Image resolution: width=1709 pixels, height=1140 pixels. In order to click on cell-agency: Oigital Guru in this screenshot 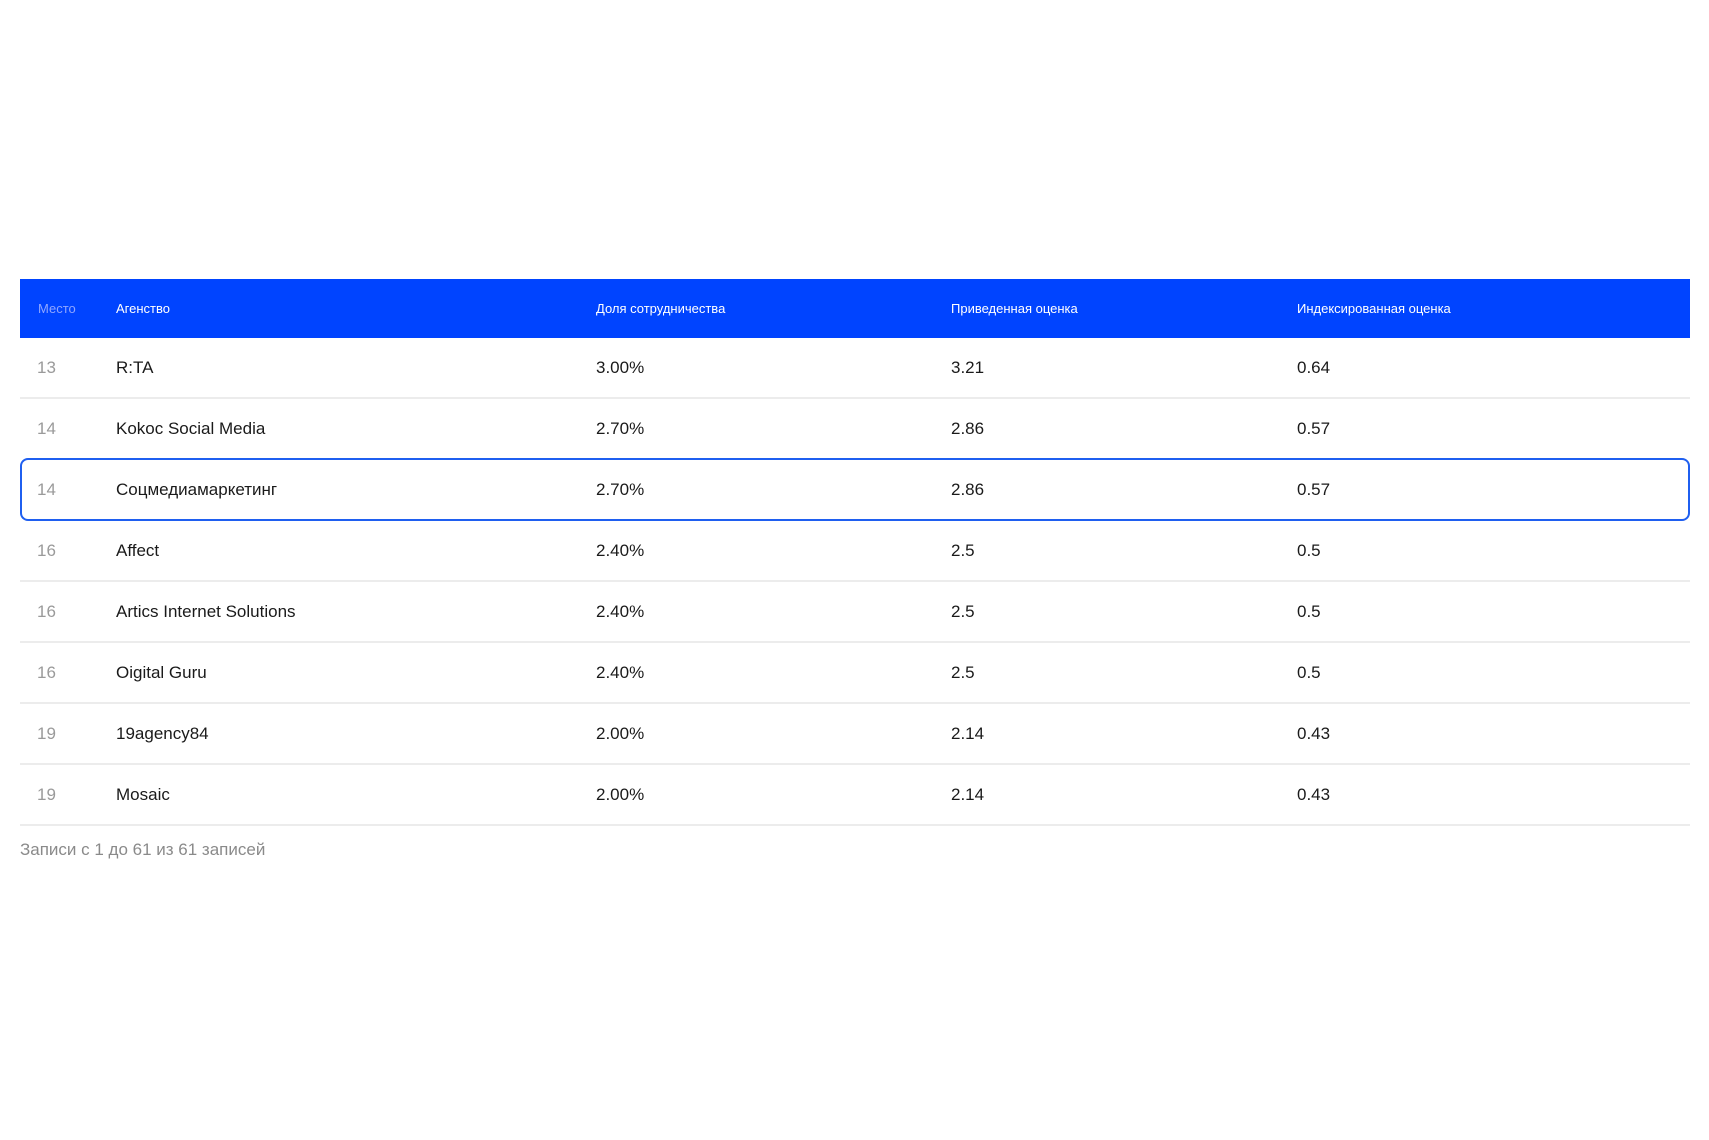, I will do `click(356, 673)`.